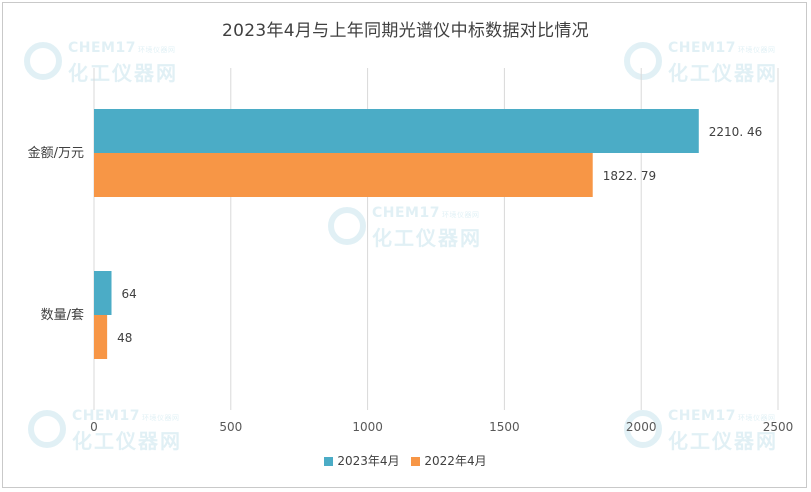 The image size is (811, 492). I want to click on legend-item-series-2: 2022年4月, so click(449, 460).